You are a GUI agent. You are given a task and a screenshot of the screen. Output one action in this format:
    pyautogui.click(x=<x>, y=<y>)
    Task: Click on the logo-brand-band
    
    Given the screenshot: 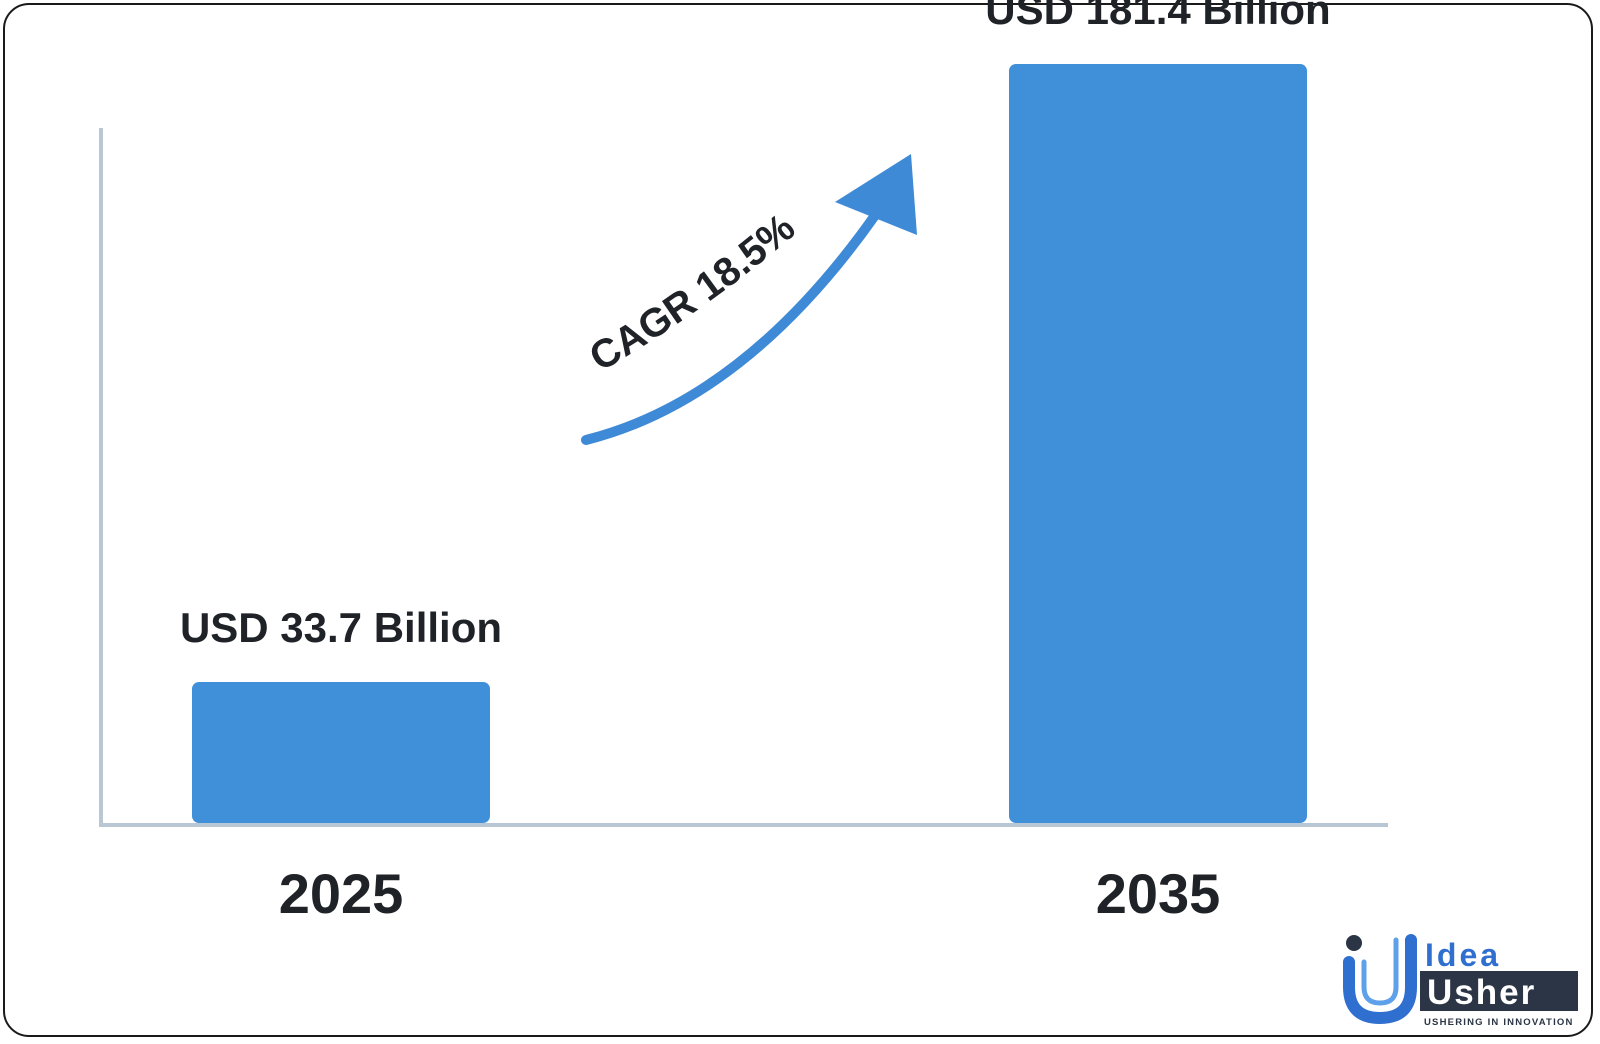 What is the action you would take?
    pyautogui.click(x=1499, y=991)
    